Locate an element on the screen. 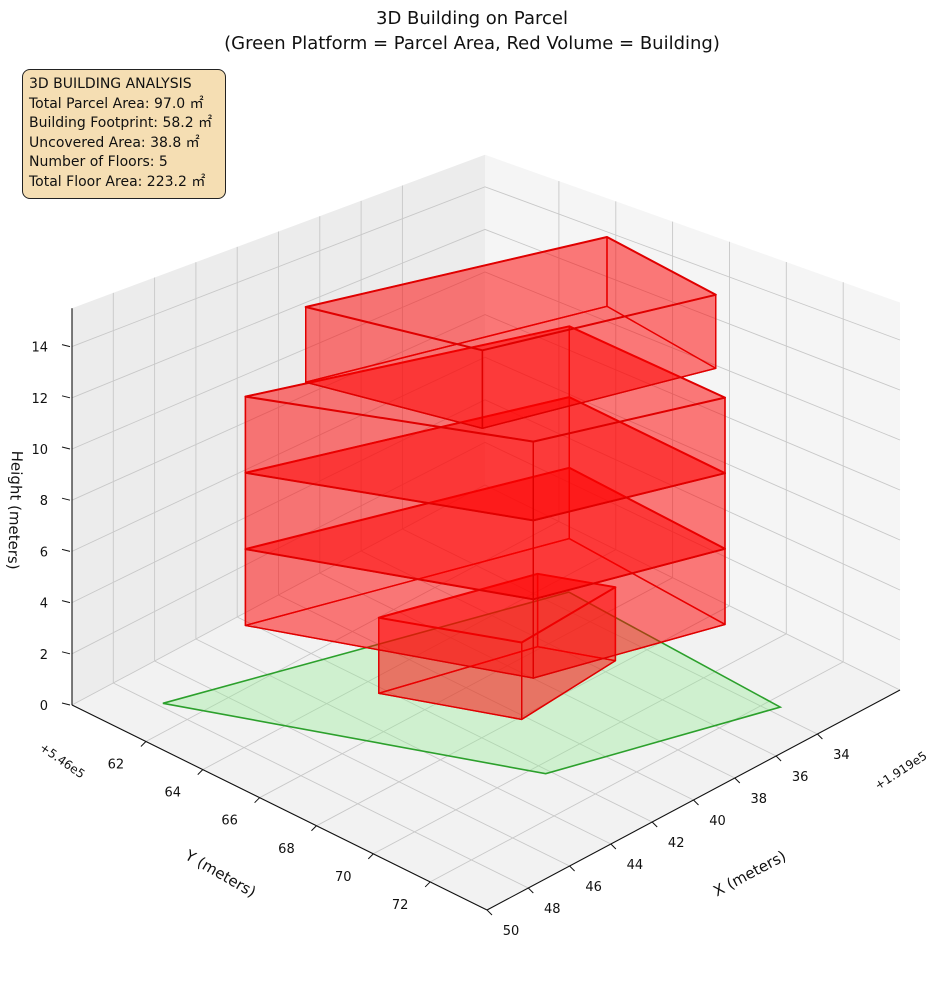 This screenshot has width=944, height=992. info-number-of-floors: Number of Floors: 5 is located at coordinates (98, 162).